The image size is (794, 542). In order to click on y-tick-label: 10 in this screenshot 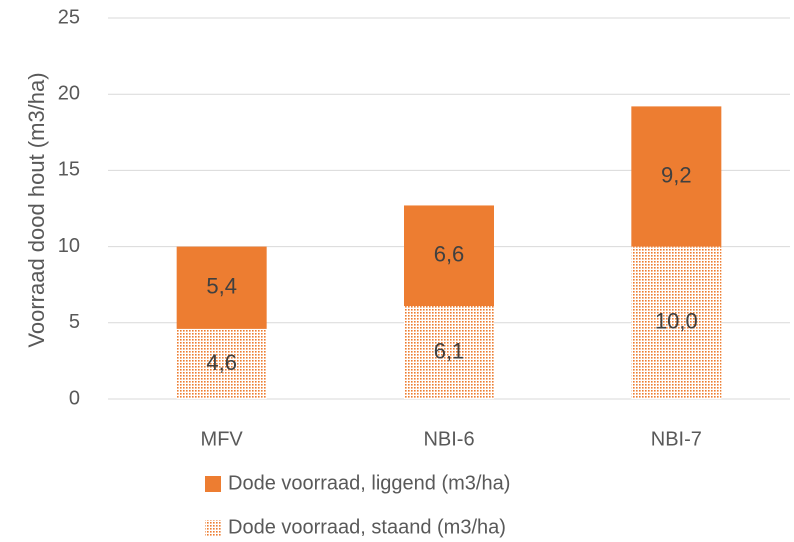, I will do `click(69, 246)`.